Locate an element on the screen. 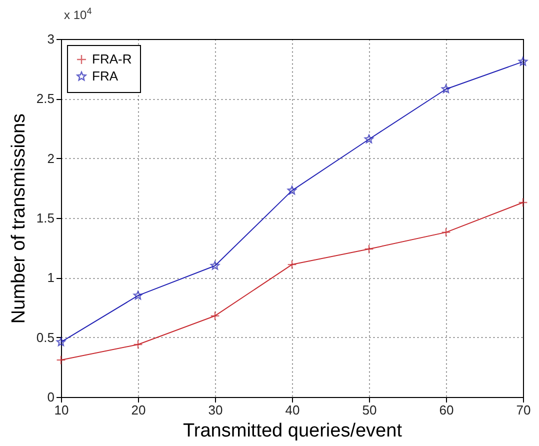  x-tick-label: 30 is located at coordinates (215, 410).